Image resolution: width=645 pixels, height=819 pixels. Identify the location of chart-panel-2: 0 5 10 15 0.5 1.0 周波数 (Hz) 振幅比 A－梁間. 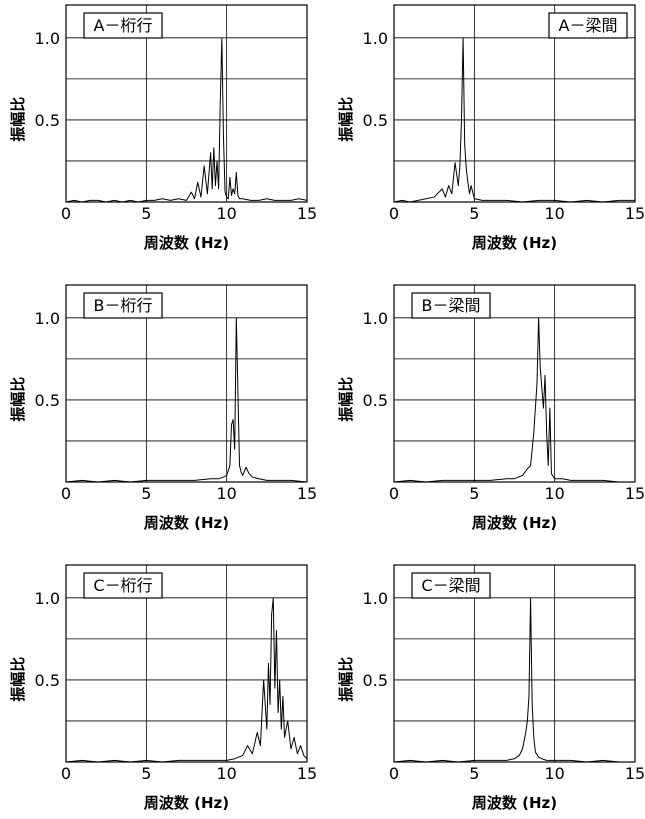
(491, 128).